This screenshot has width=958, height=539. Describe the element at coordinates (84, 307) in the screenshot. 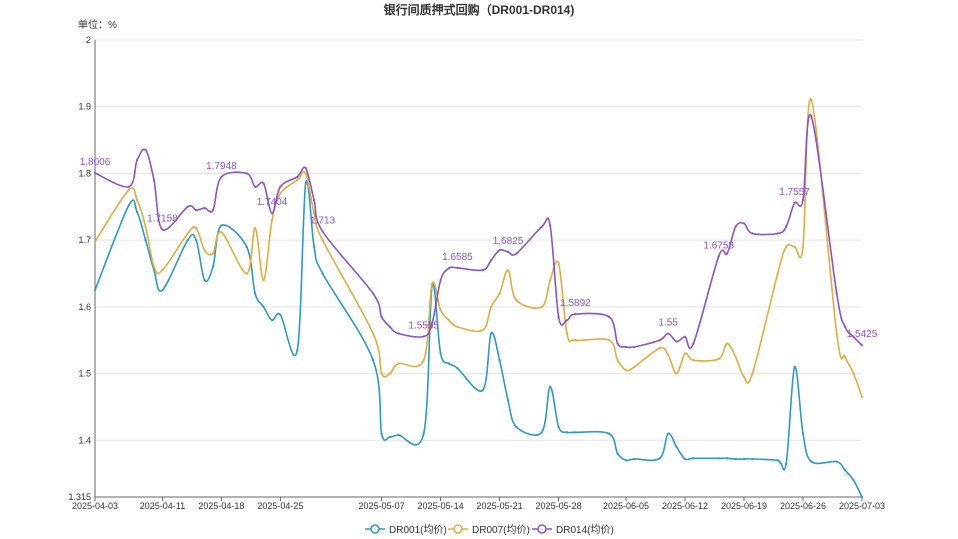

I see `y-tick-label: 1.6` at that location.